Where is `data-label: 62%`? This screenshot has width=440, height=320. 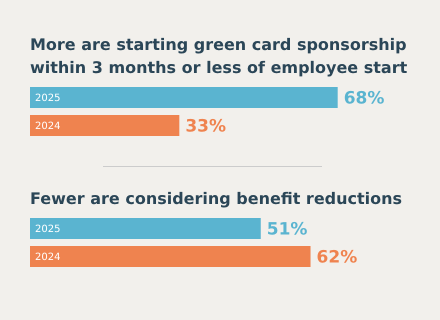 data-label: 62% is located at coordinates (337, 257).